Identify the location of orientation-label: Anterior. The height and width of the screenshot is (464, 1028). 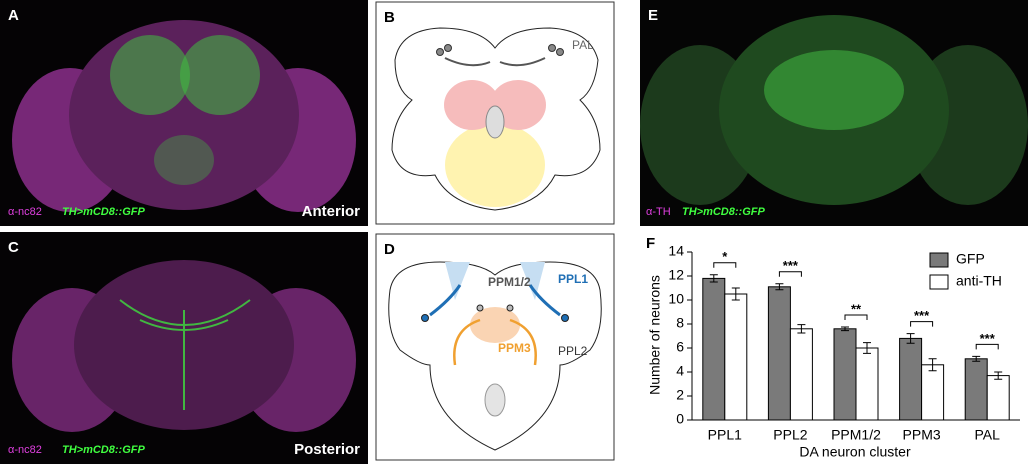
(331, 211).